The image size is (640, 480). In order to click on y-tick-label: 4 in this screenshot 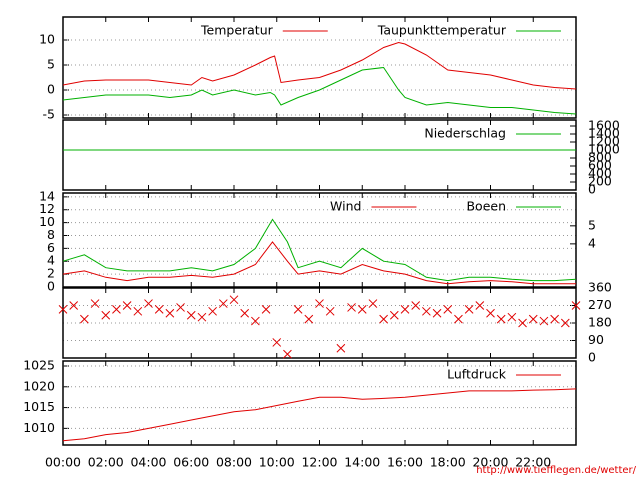, I will do `click(51, 260)`.